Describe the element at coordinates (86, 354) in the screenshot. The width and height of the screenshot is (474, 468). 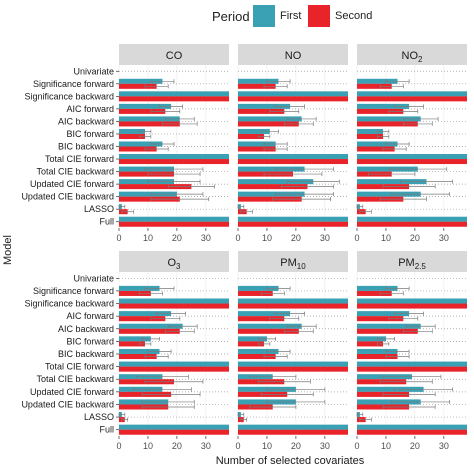
I see `y-tick-label: BIC backward` at that location.